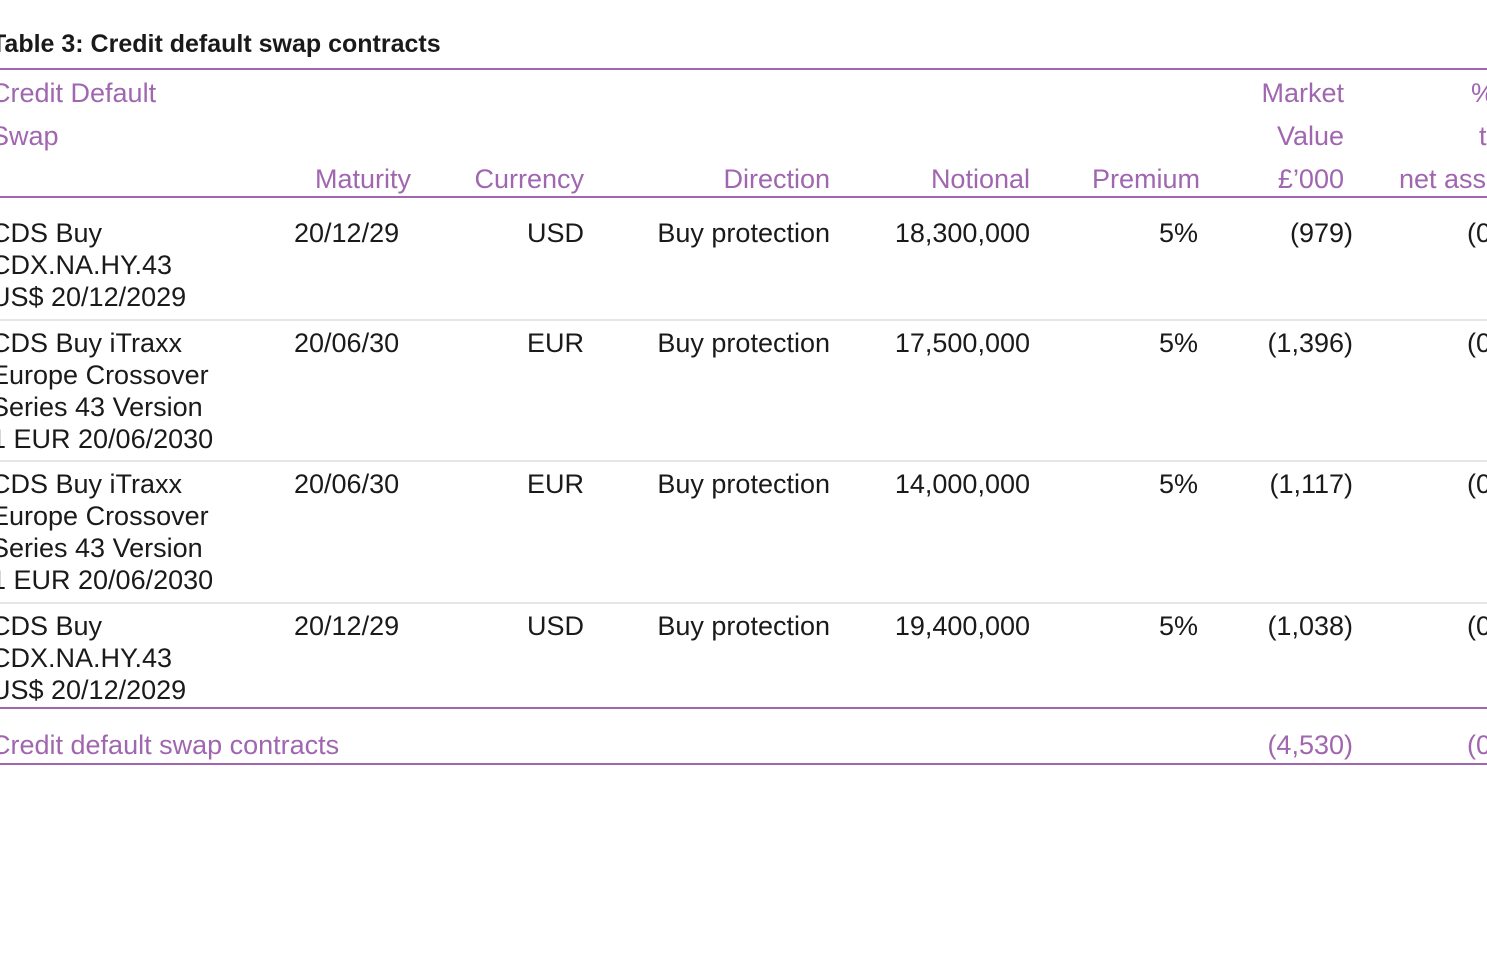  I want to click on row4-market-value: (1,038), so click(1310, 626).